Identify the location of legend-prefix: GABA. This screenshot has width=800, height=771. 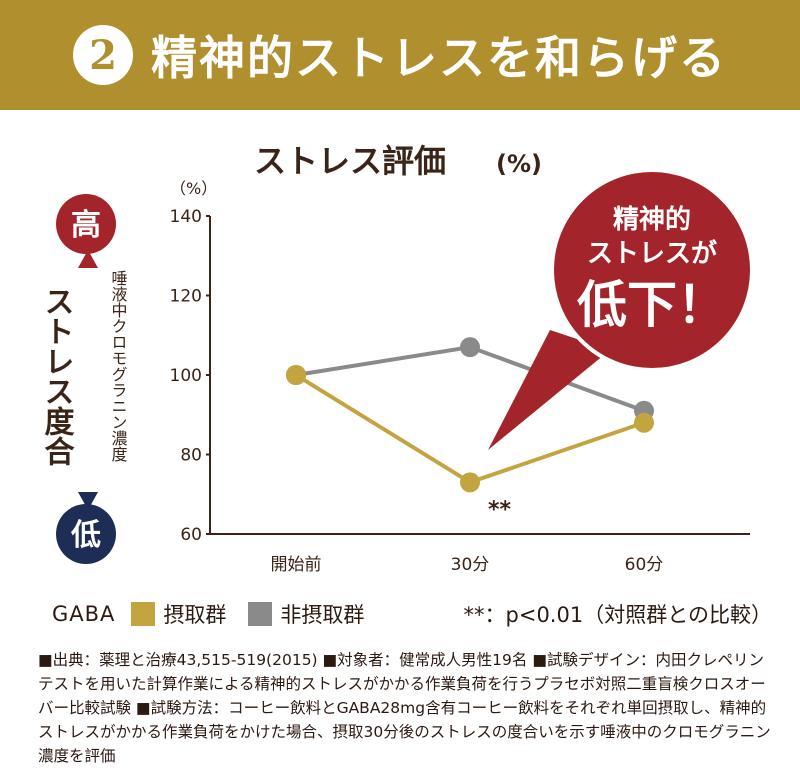
(84, 614).